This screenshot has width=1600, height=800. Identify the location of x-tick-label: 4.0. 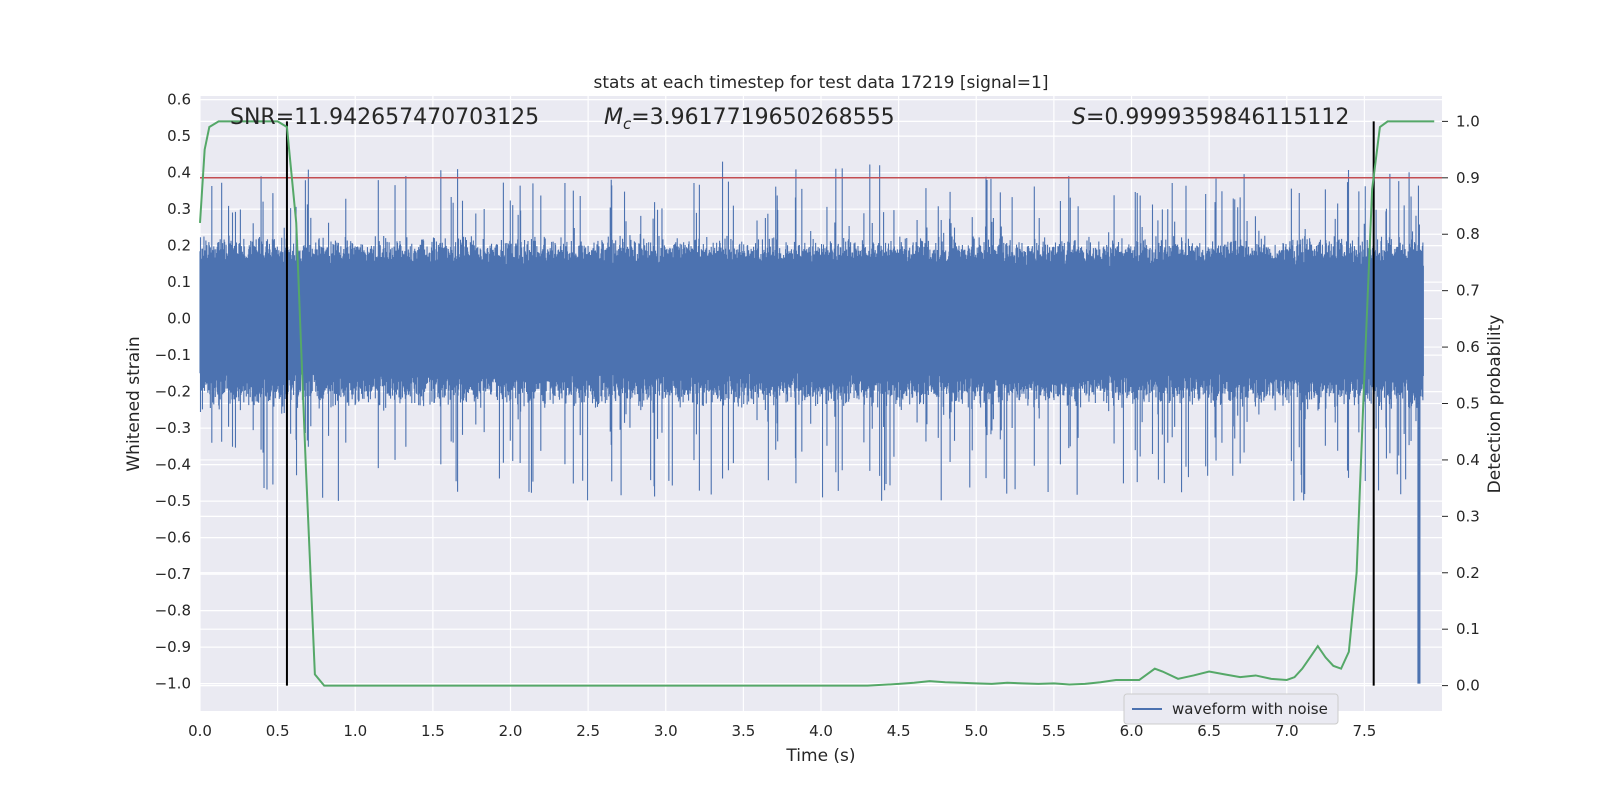
(821, 731).